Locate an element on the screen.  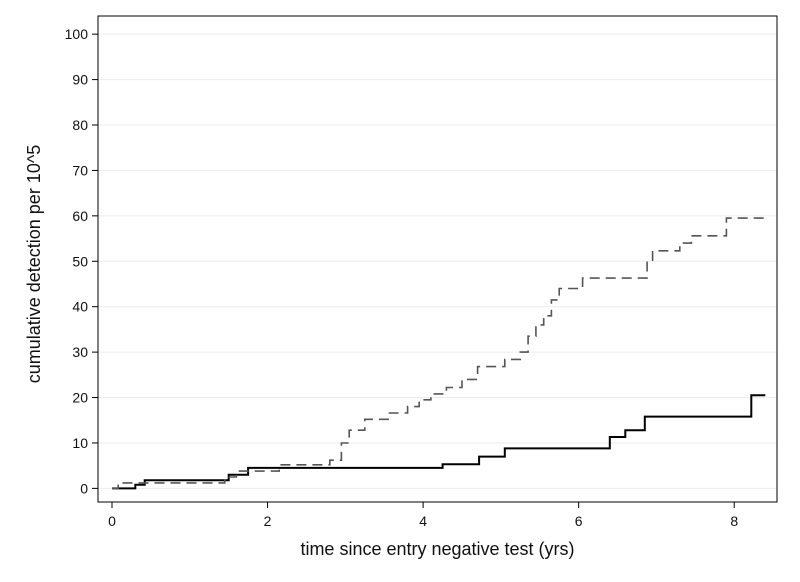
x-tick-label-4: 4 is located at coordinates (423, 521).